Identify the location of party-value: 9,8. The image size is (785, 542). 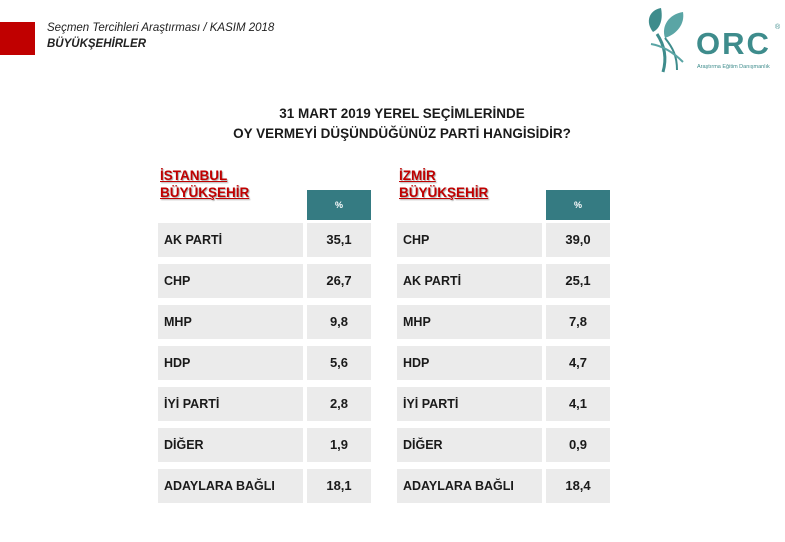
(339, 322).